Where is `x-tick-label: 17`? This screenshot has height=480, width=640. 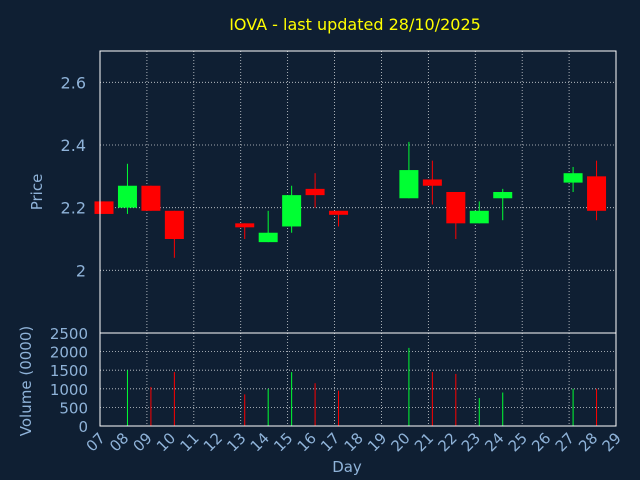 x-tick-label: 17 is located at coordinates (330, 442).